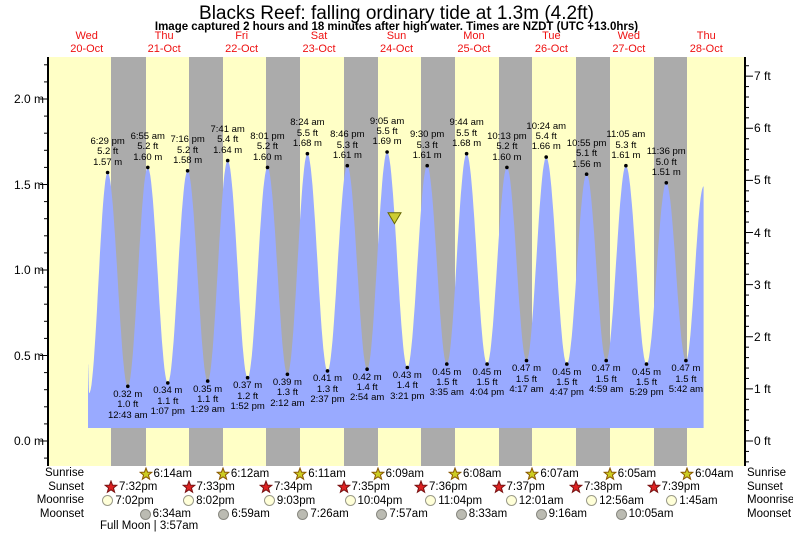 The width and height of the screenshot is (793, 539). I want to click on low-tide-annotation: 0.41 m 1.3 ft 2:37 pm, so click(327, 389).